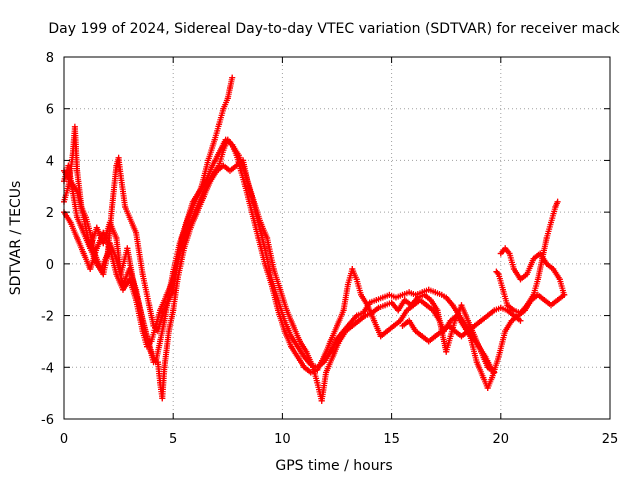 This screenshot has height=480, width=640. I want to click on series-line, so click(148, 205).